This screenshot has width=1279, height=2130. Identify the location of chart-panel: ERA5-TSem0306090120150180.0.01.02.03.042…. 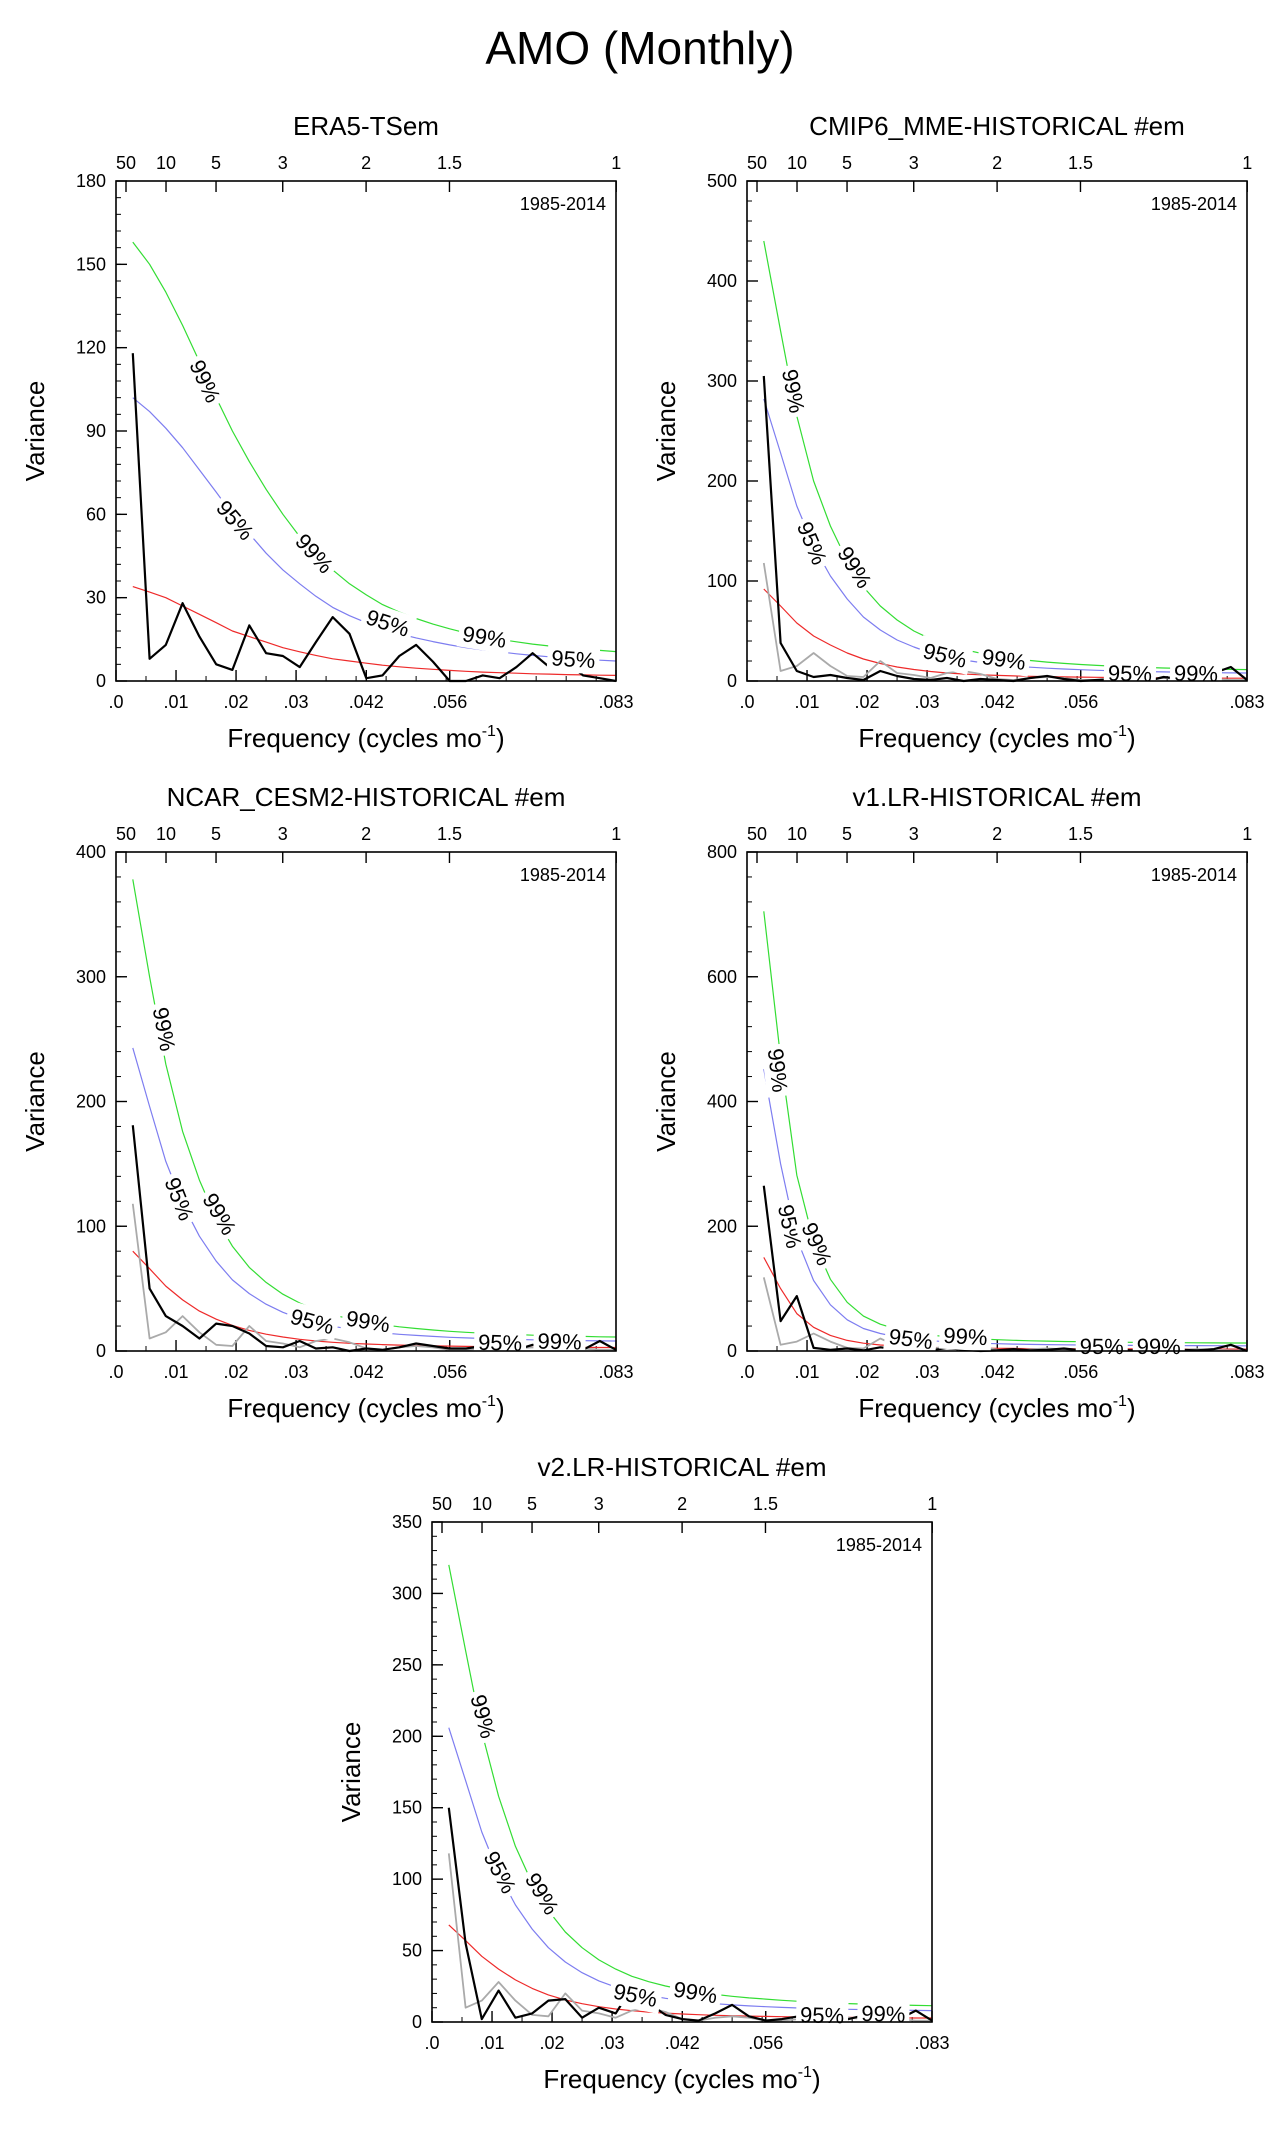
(327, 432).